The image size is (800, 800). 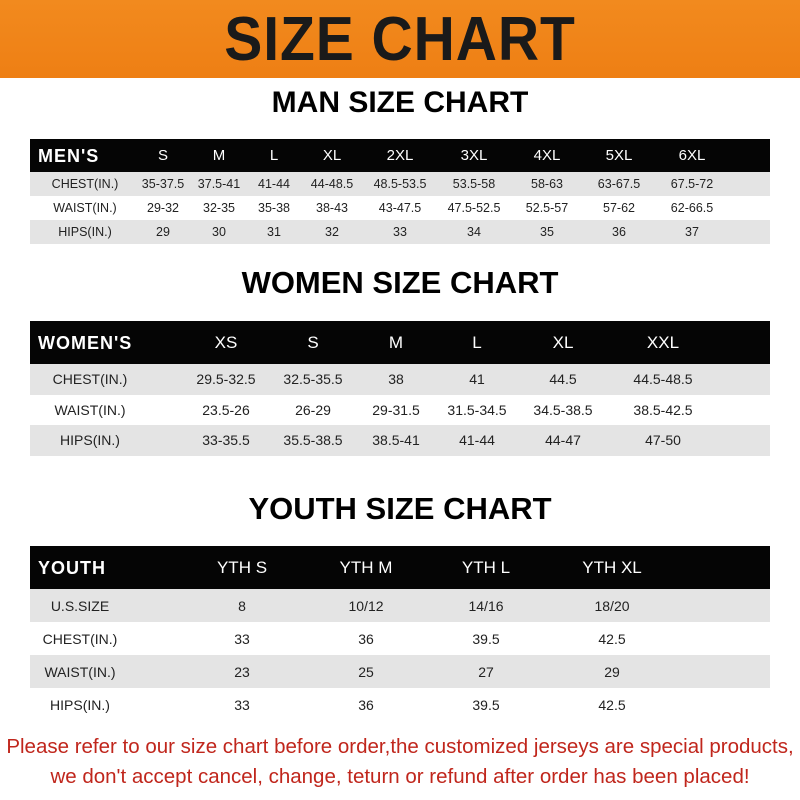 I want to click on table-cell: 30, so click(x=219, y=231).